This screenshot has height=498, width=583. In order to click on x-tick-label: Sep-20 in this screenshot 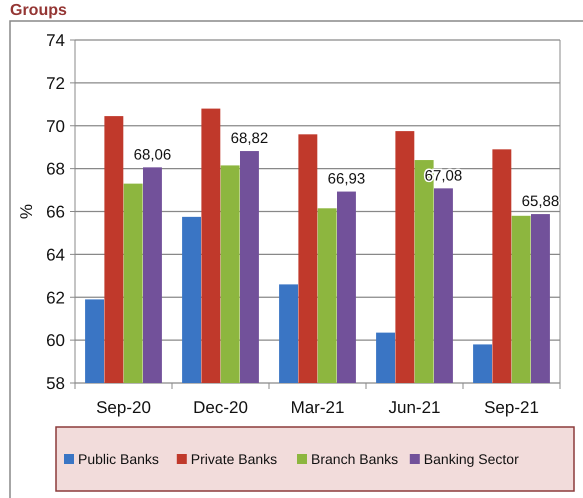, I will do `click(123, 407)`.